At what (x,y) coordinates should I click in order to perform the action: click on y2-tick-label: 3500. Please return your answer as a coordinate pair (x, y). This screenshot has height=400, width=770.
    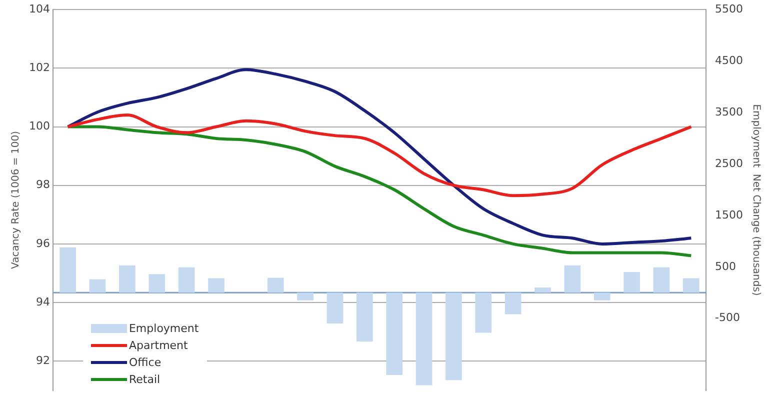
    Looking at the image, I should click on (729, 111).